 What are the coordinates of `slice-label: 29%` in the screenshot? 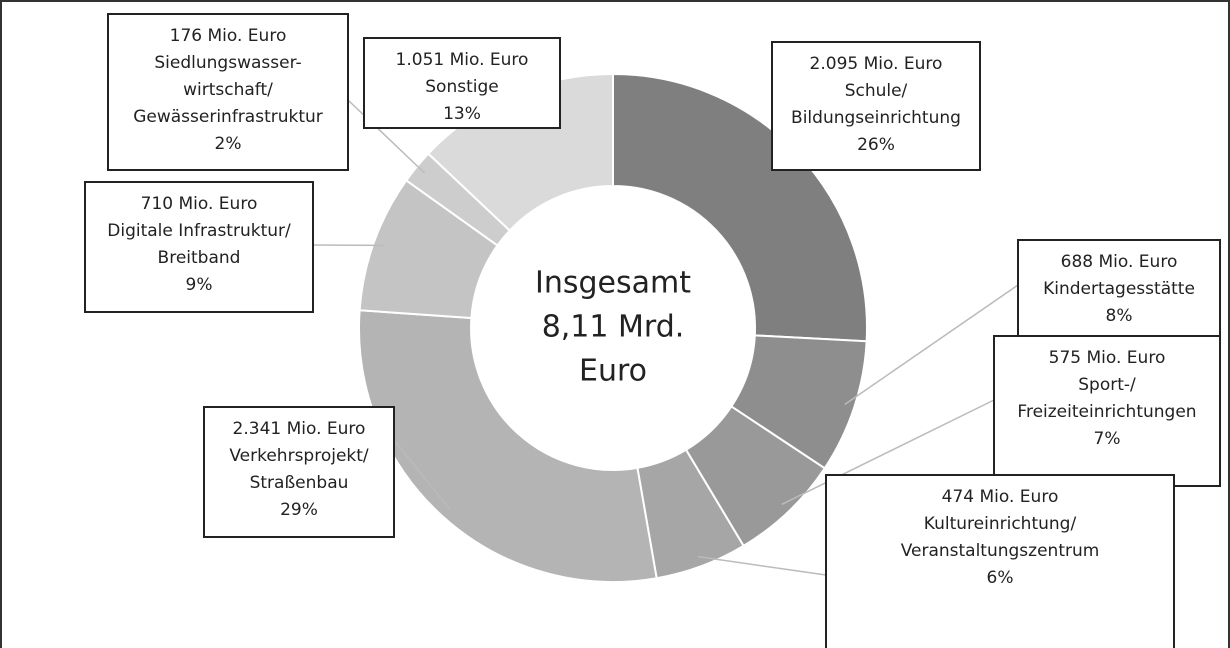 It's located at (299, 510).